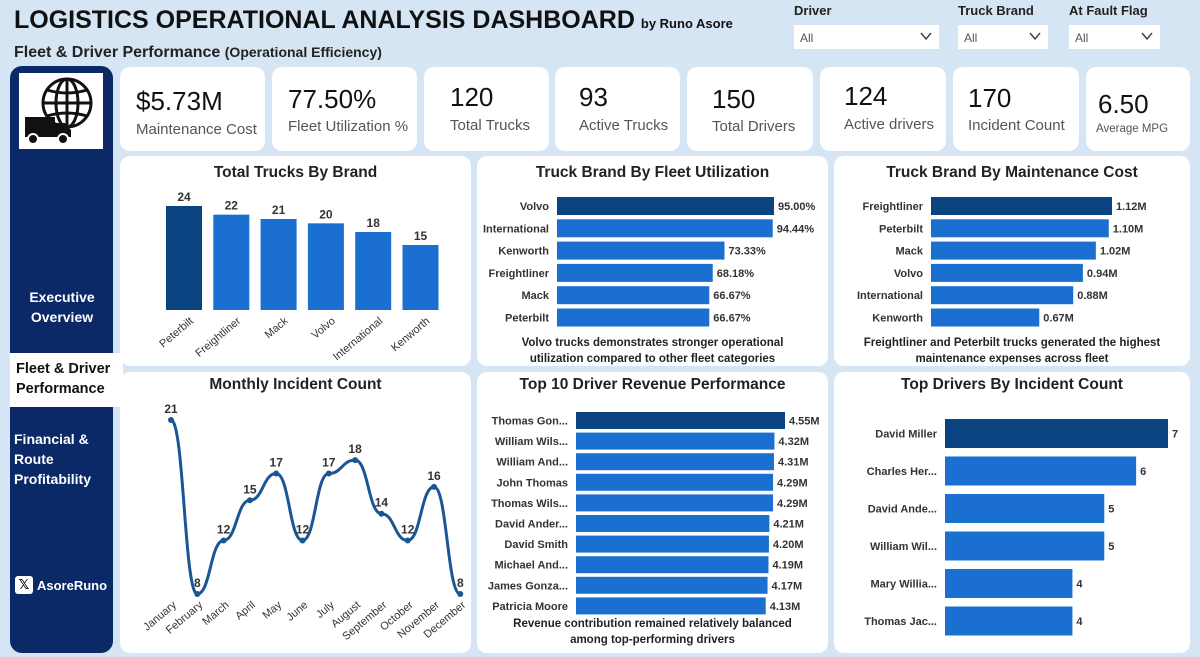 Image resolution: width=1200 pixels, height=657 pixels. Describe the element at coordinates (1143, 472) in the screenshot. I see `data-label: 6` at that location.